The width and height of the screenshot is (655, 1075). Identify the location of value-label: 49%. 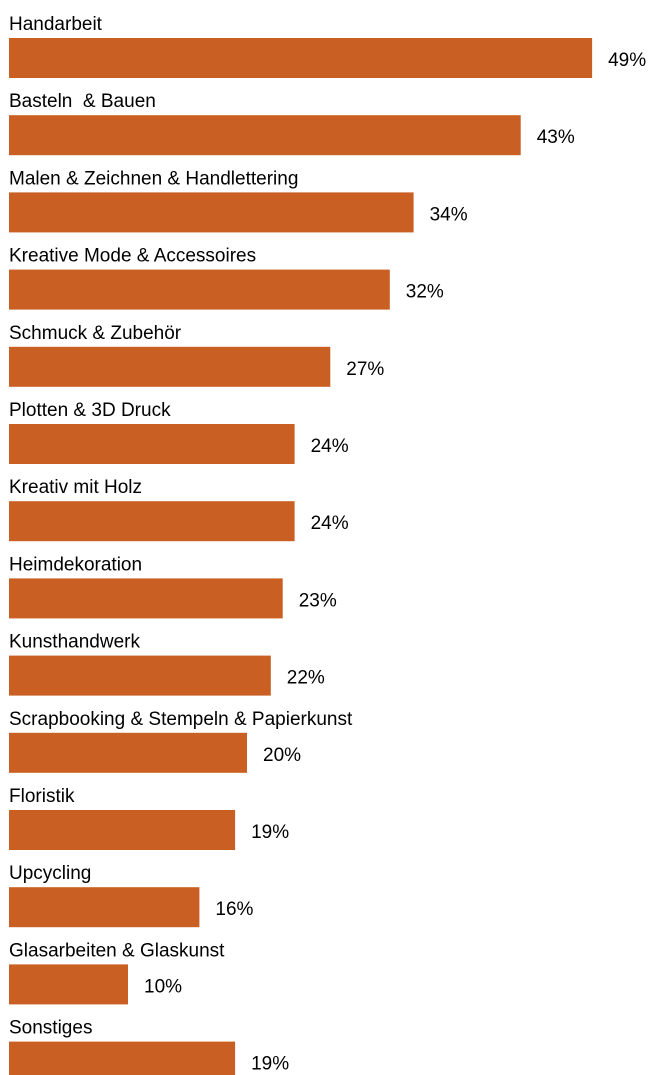
(627, 60).